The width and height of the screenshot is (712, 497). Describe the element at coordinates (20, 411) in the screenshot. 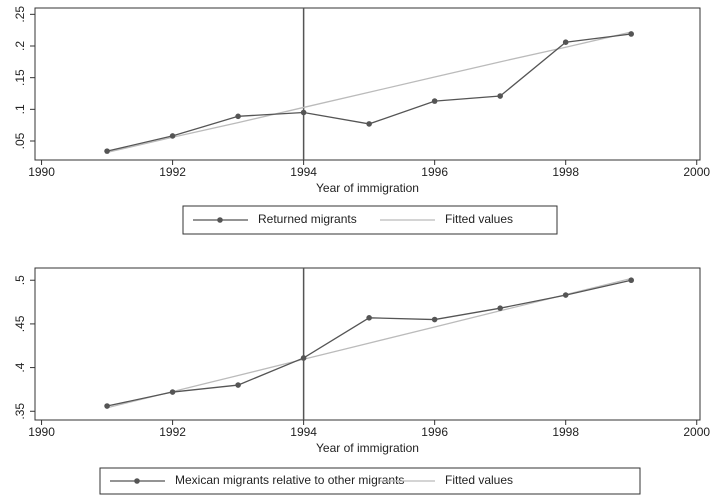

I see `y-tick-label: .35` at that location.